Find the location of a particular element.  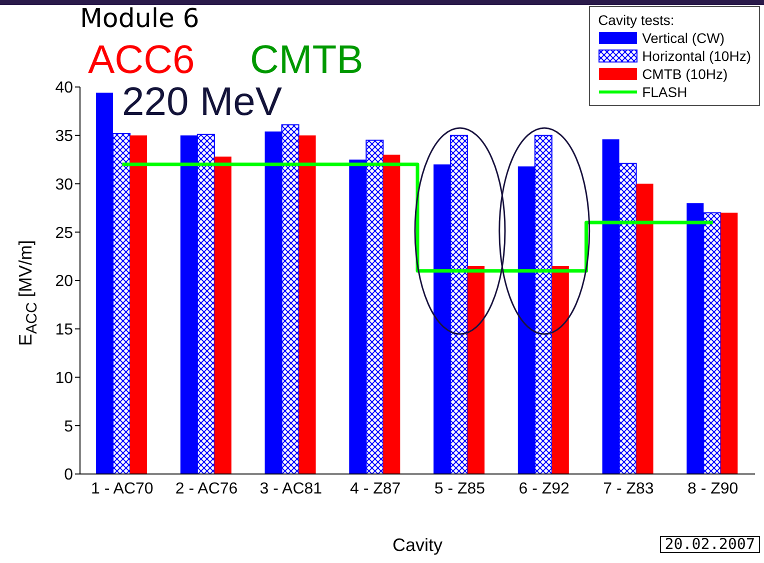

y-tick-label: 35 is located at coordinates (64, 137).